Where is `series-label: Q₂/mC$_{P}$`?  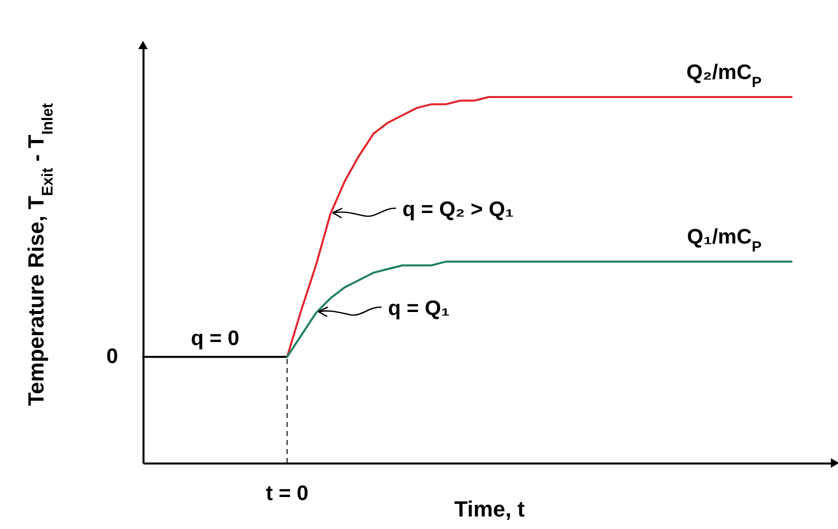
series-label: Q₂/mC$_{P}$ is located at coordinates (724, 75).